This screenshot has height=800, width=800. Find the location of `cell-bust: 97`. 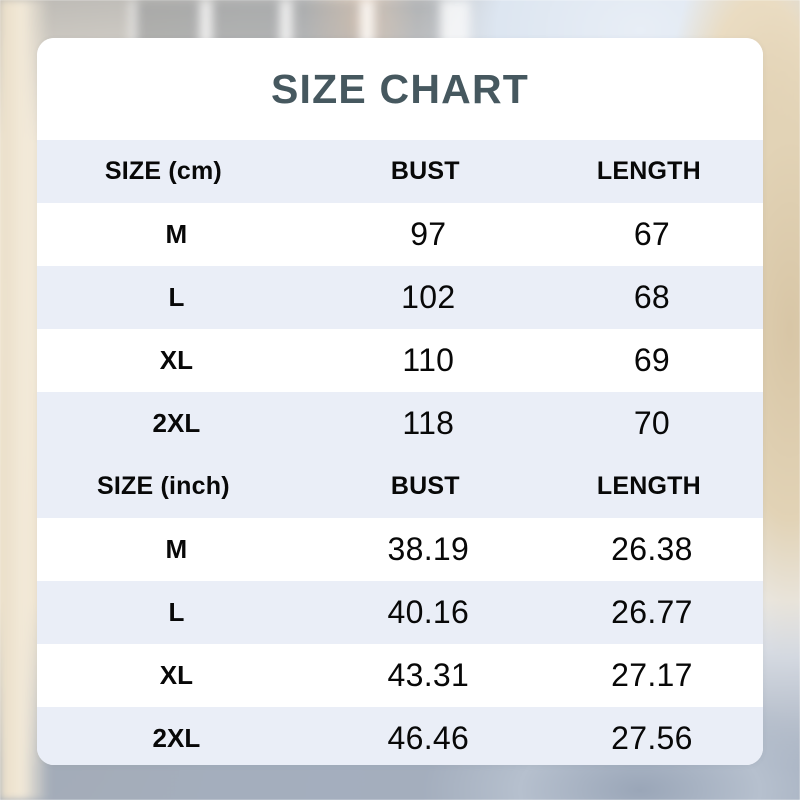

cell-bust: 97 is located at coordinates (428, 234).